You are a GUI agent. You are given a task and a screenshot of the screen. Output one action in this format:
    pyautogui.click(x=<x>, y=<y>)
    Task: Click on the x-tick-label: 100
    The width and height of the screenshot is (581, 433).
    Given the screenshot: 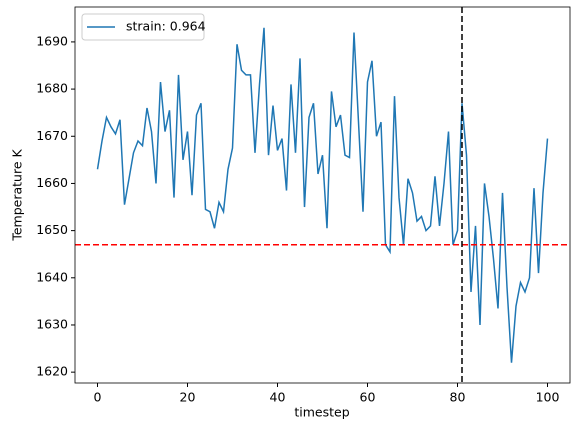 What is the action you would take?
    pyautogui.click(x=548, y=397)
    